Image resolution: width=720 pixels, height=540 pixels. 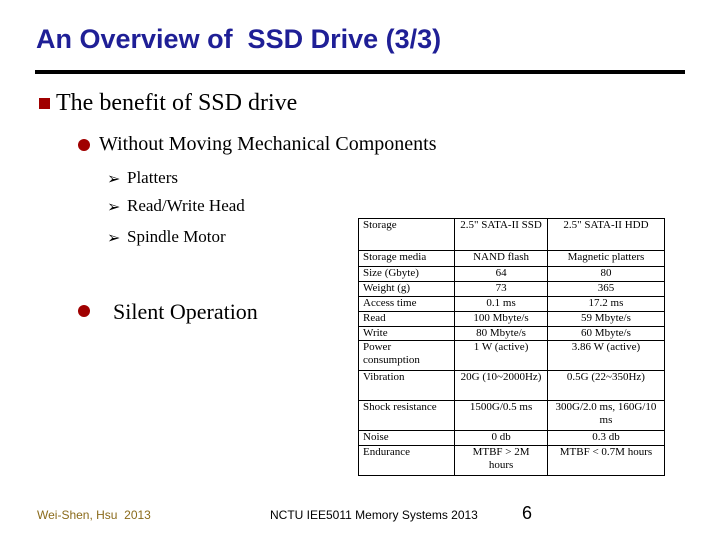 What do you see at coordinates (406, 274) in the screenshot?
I see `table-cell: Size (Gbyte)` at bounding box center [406, 274].